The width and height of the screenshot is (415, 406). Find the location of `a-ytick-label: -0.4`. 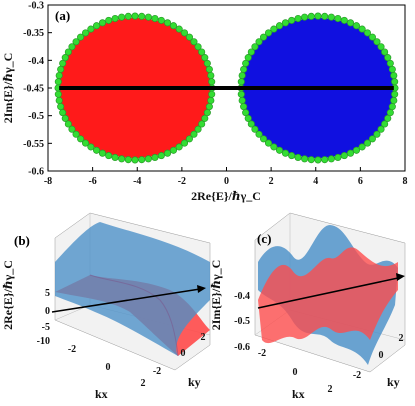

a-ytick-label: -0.4 is located at coordinates (36, 61).